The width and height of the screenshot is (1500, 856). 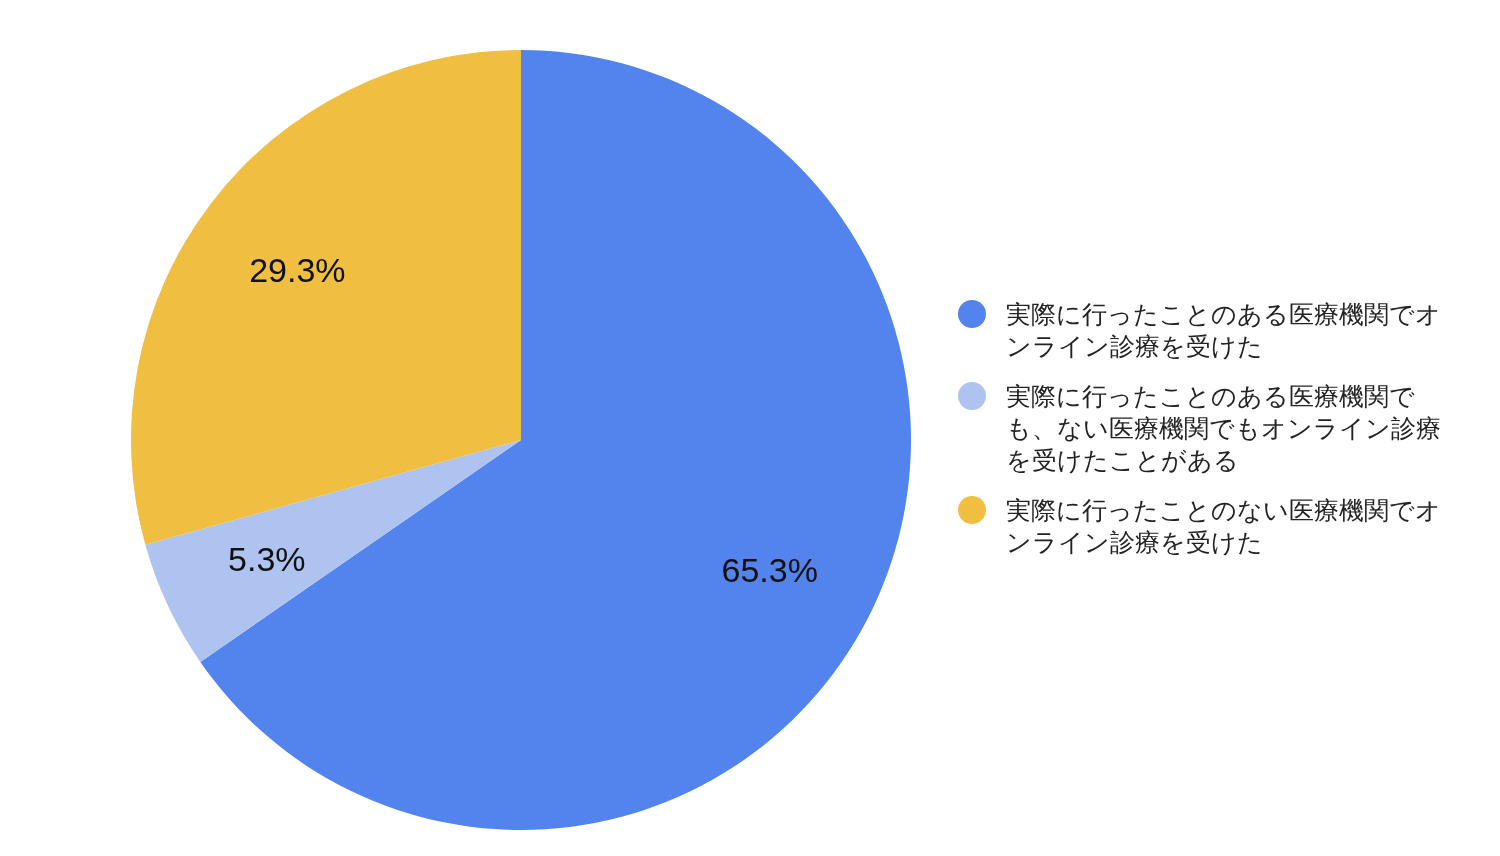 What do you see at coordinates (267, 559) in the screenshot?
I see `data-label: 5.3%` at bounding box center [267, 559].